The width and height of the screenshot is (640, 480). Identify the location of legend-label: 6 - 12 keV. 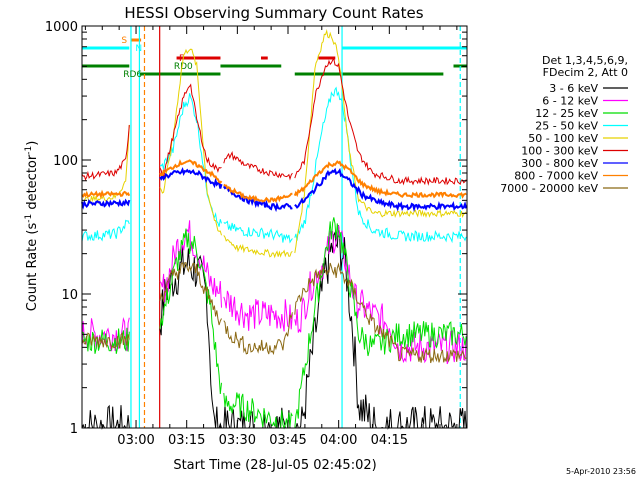
(570, 101).